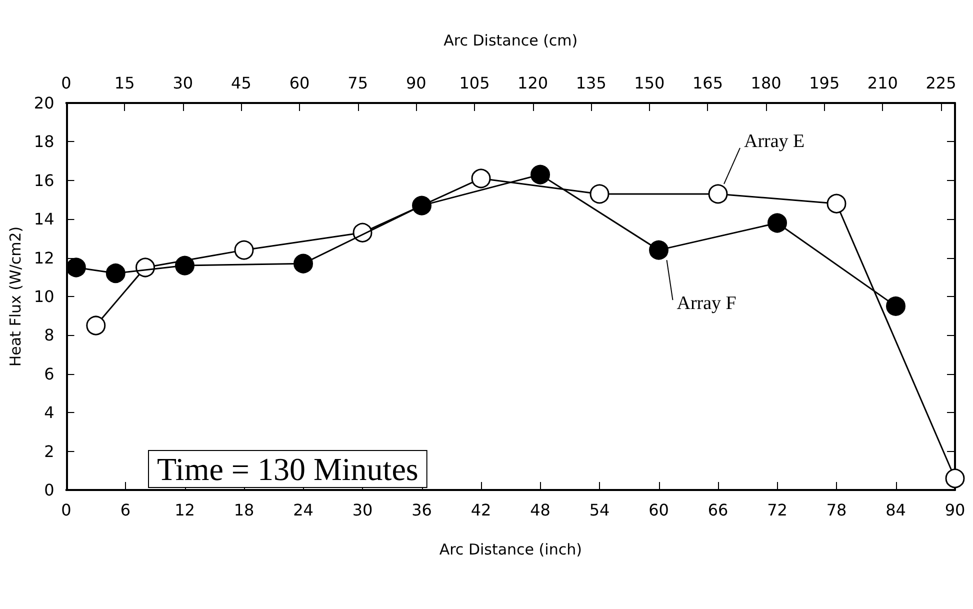 This screenshot has width=973, height=609. Describe the element at coordinates (358, 83) in the screenshot. I see `x2-tick-label: 75` at that location.